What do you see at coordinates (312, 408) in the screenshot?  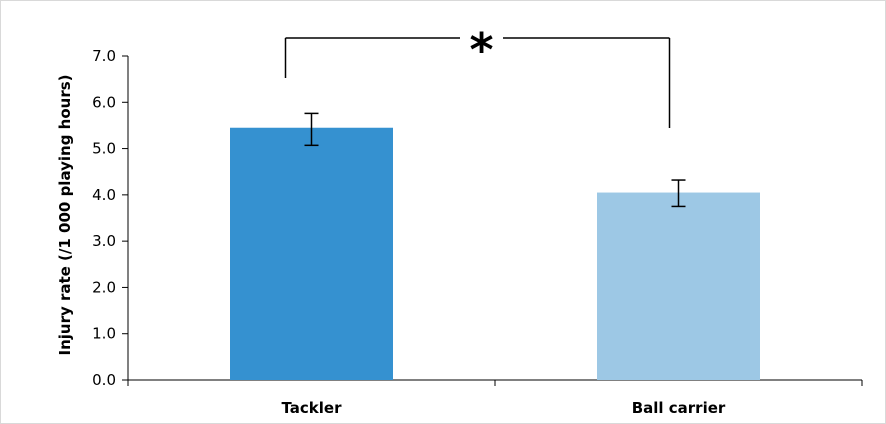 I see `x-category-label: Tackler` at bounding box center [312, 408].